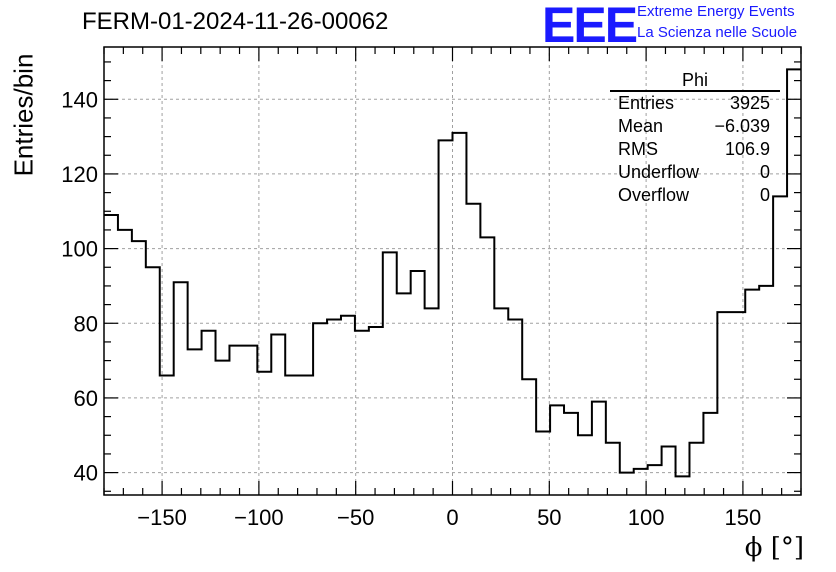 Image resolution: width=836 pixels, height=572 pixels. I want to click on y-tick-label: 60, so click(86, 398).